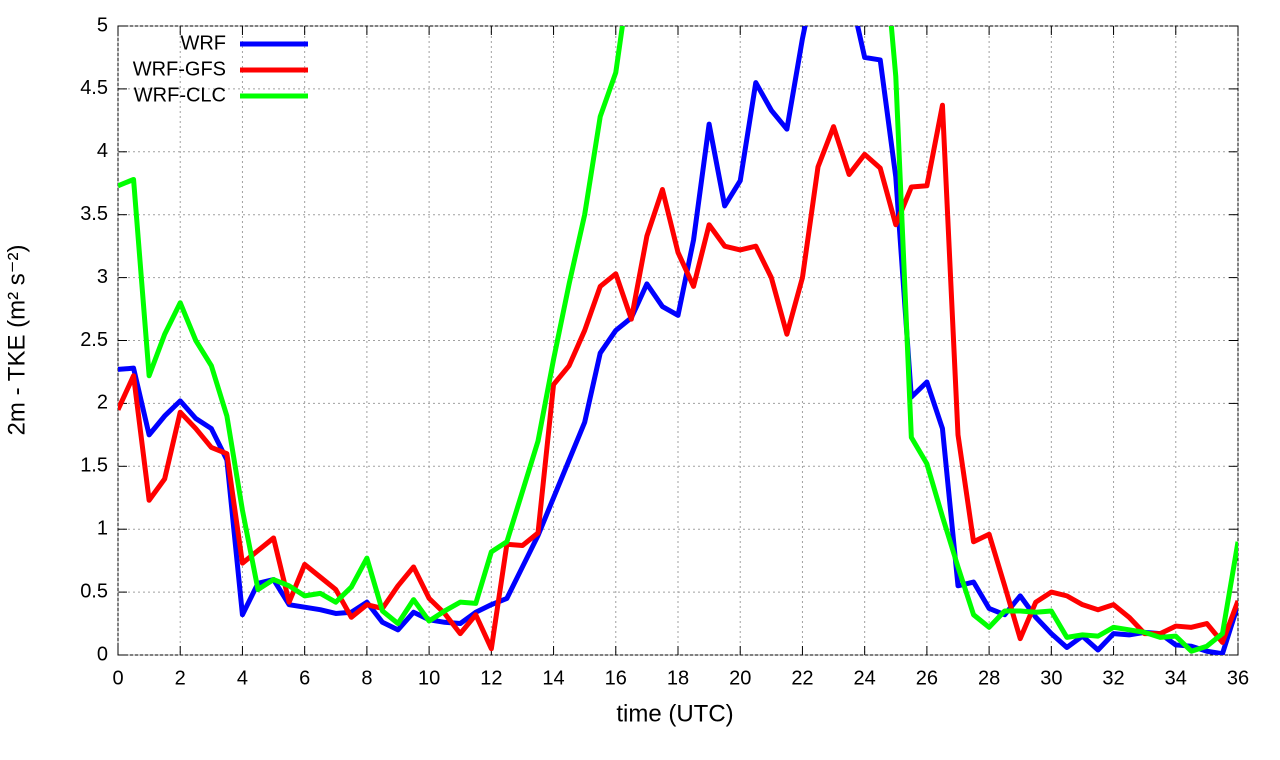 This screenshot has width=1280, height=760. What do you see at coordinates (865, 678) in the screenshot?
I see `x-tick-label: 24` at bounding box center [865, 678].